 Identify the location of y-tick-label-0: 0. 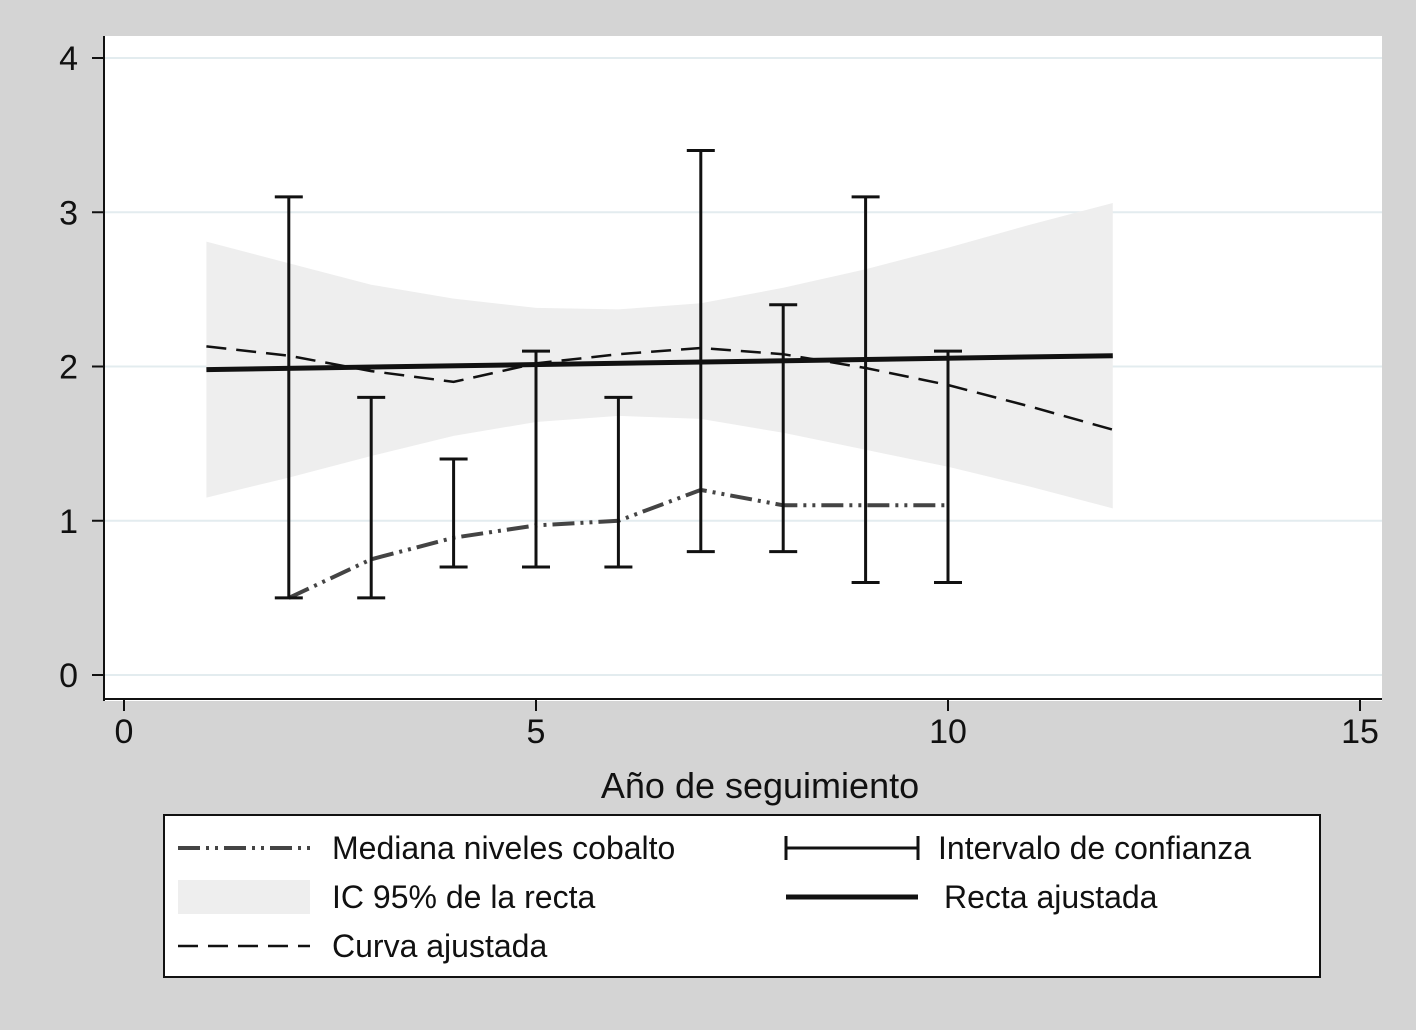
(68, 676).